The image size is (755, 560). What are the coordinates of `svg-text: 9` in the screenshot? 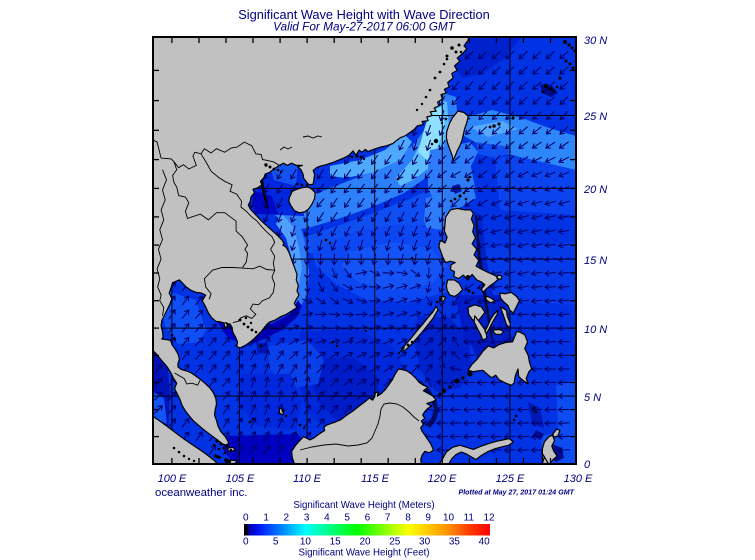 It's located at (428, 518).